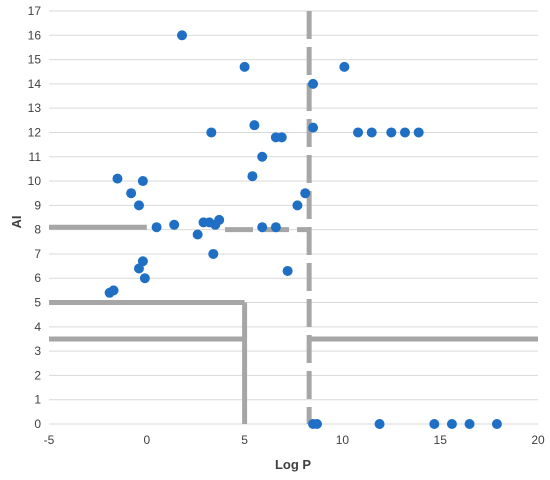  Describe the element at coordinates (35, 132) in the screenshot. I see `y-tick-label: 12` at that location.